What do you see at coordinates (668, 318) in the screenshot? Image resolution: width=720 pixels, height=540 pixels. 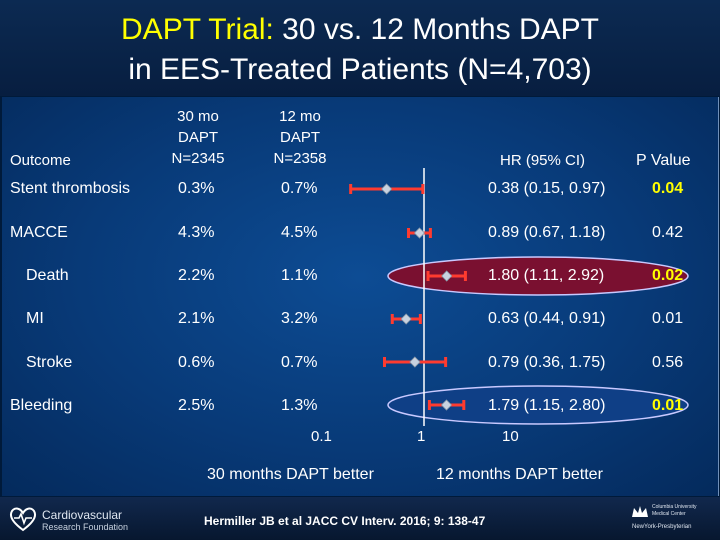 I see `row-p-mi: 0.01` at bounding box center [668, 318].